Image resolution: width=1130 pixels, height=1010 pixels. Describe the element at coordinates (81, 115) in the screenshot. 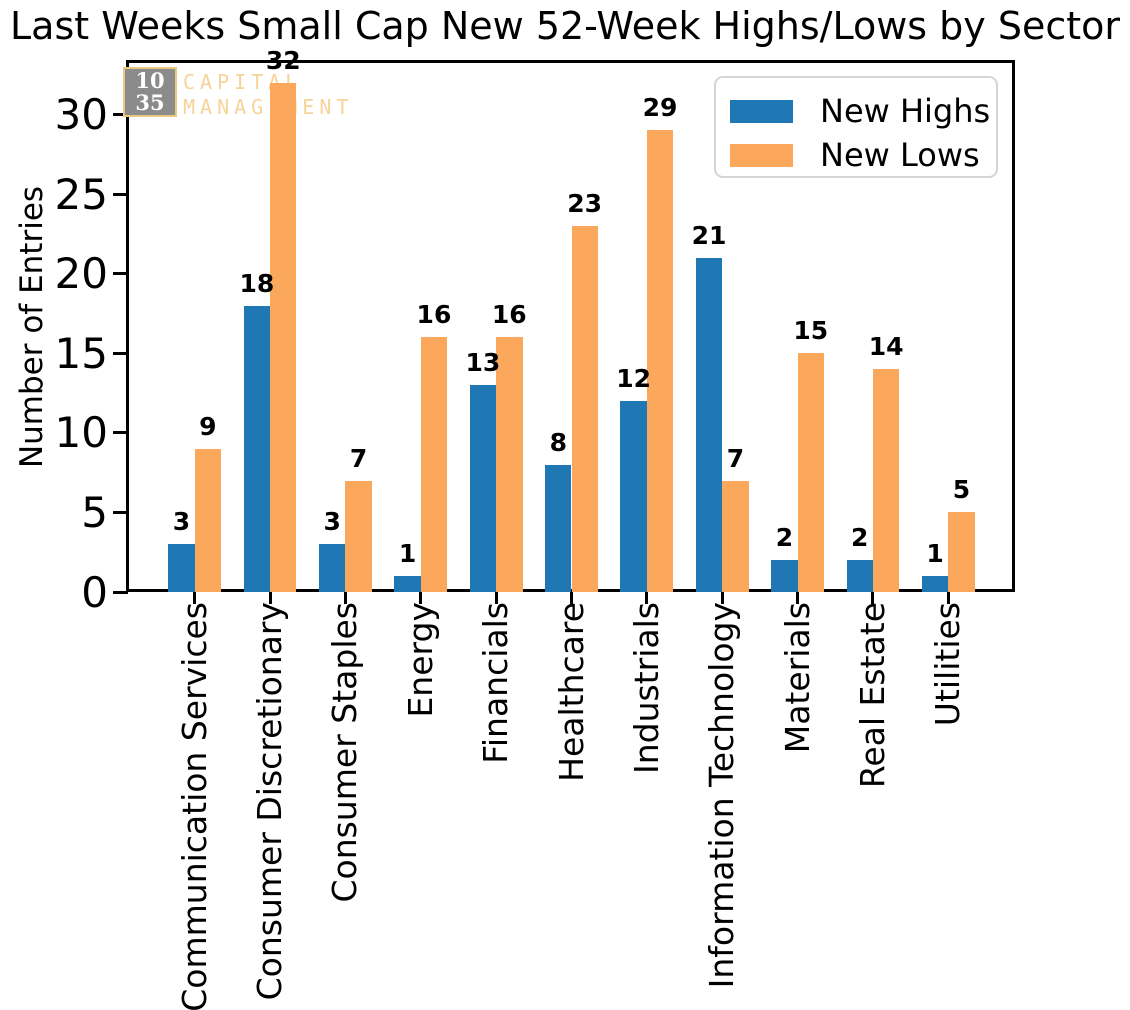

I see `y-tick-label: 30` at that location.